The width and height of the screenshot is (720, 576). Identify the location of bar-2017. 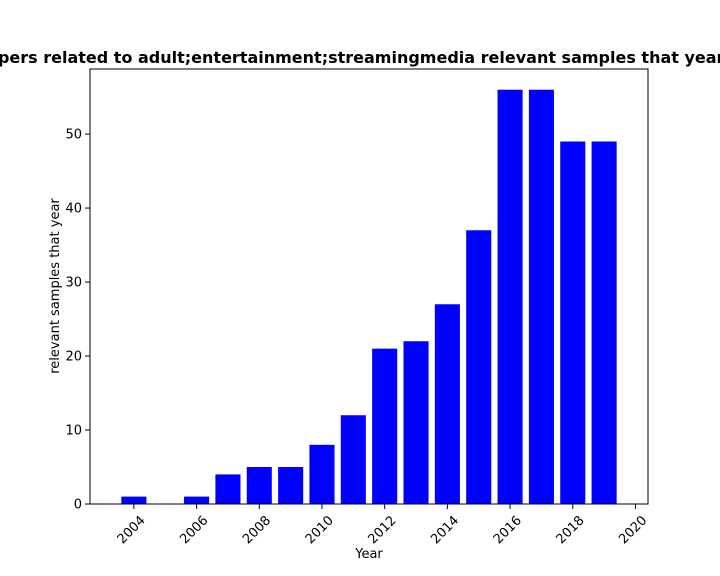
(541, 296).